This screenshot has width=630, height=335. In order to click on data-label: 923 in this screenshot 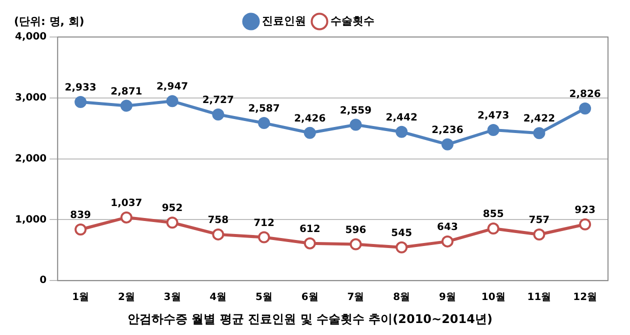, I will do `click(585, 210)`.